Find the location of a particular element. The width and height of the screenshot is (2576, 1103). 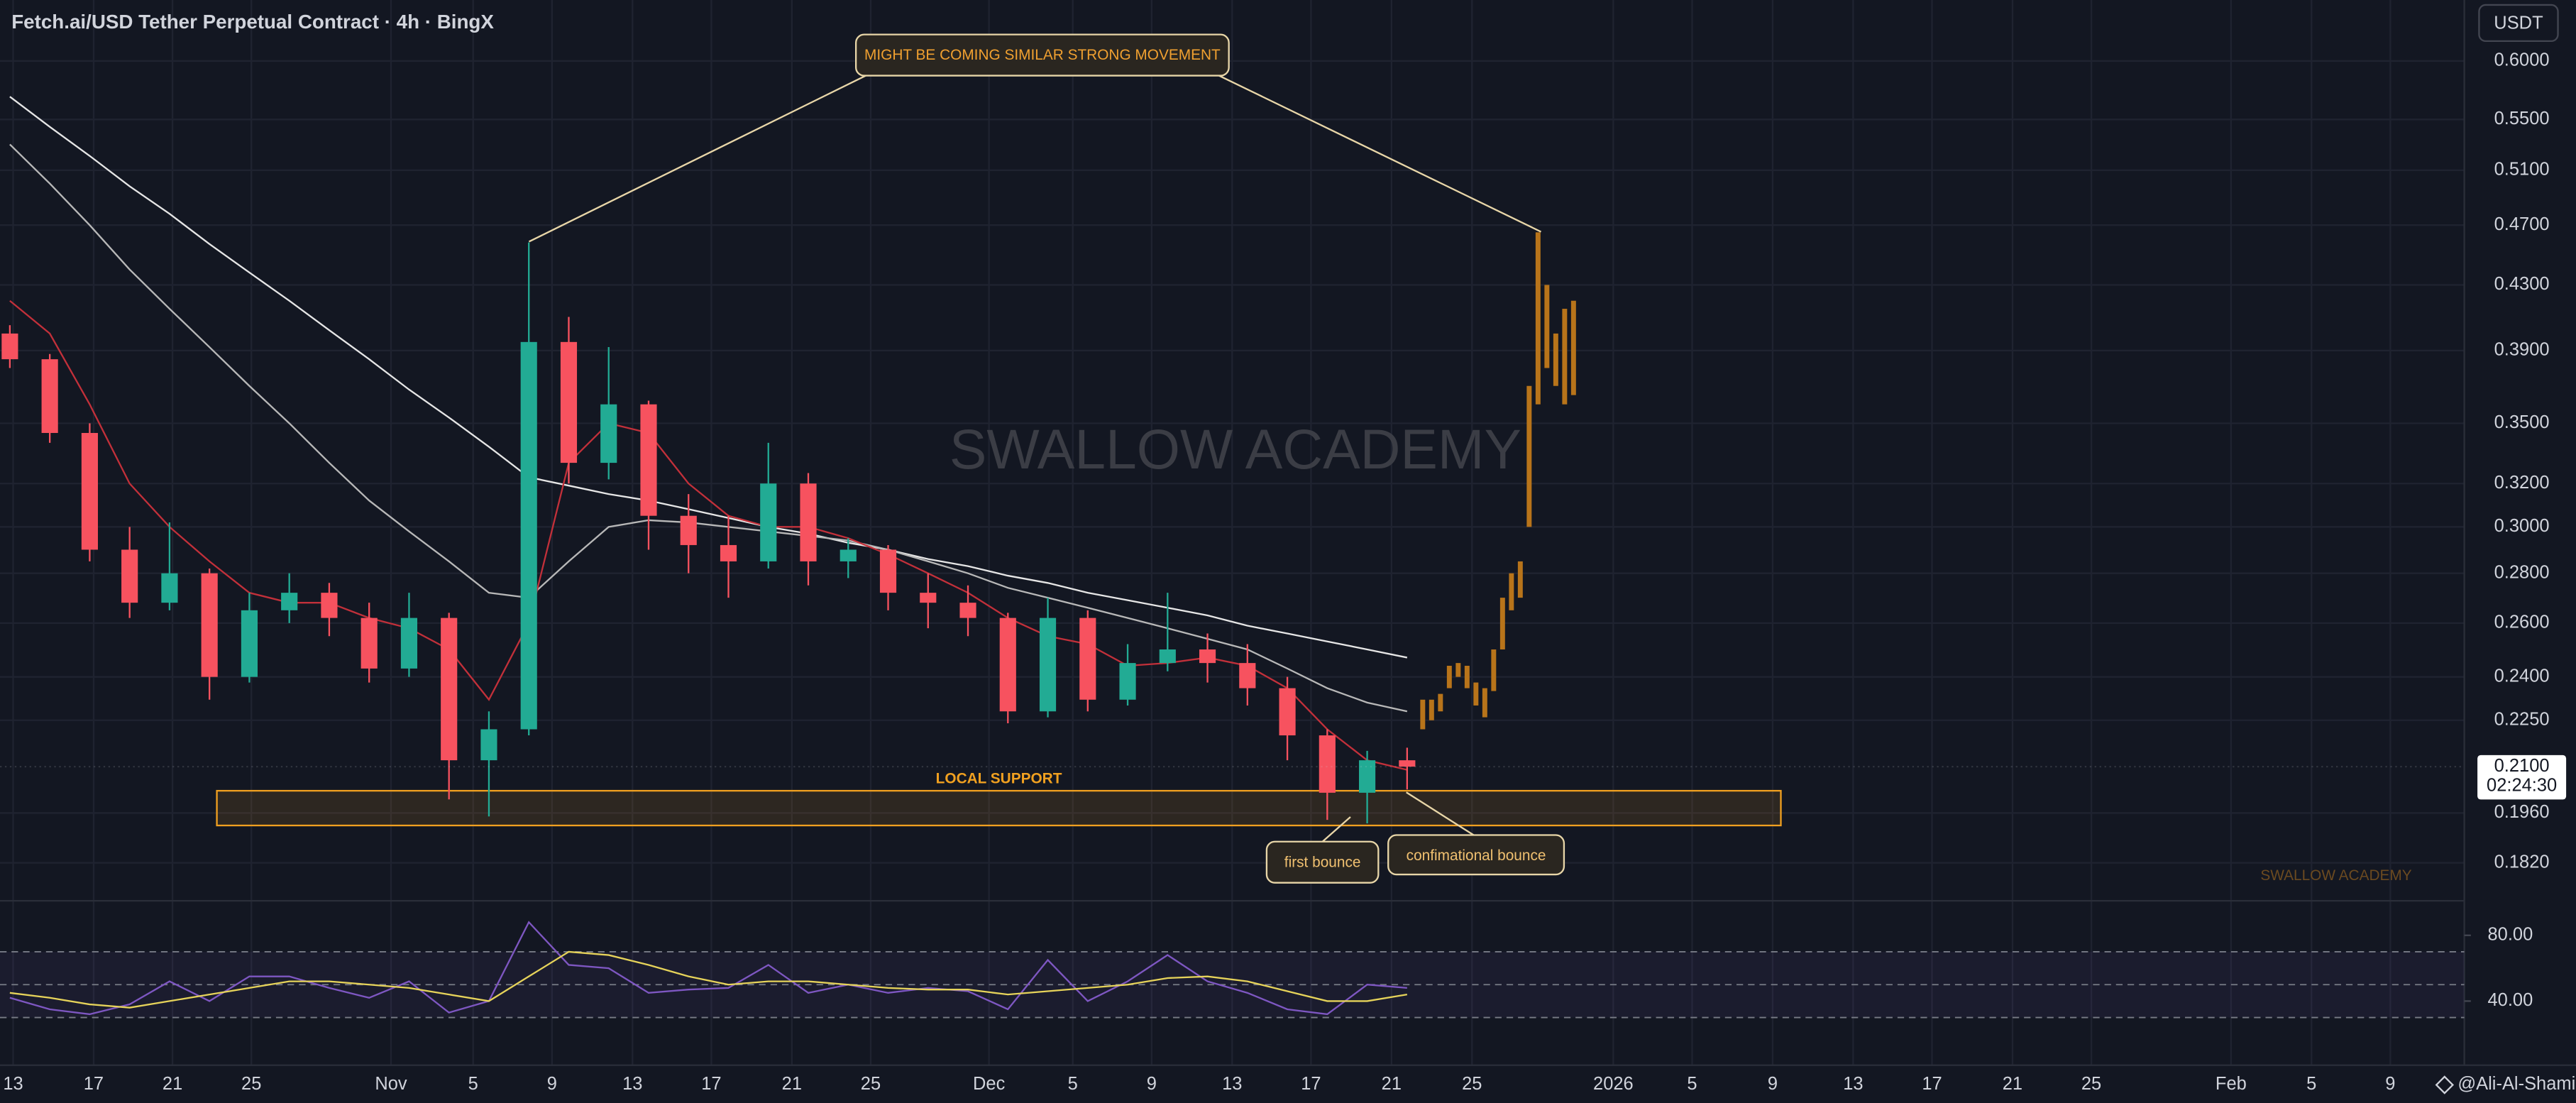

y-tick-label: 0.2800 is located at coordinates (2522, 572).